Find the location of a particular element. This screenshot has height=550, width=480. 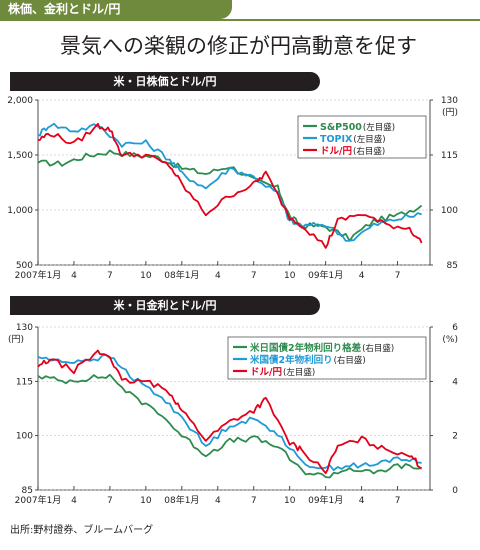

chart1-legend is located at coordinates (362, 137).